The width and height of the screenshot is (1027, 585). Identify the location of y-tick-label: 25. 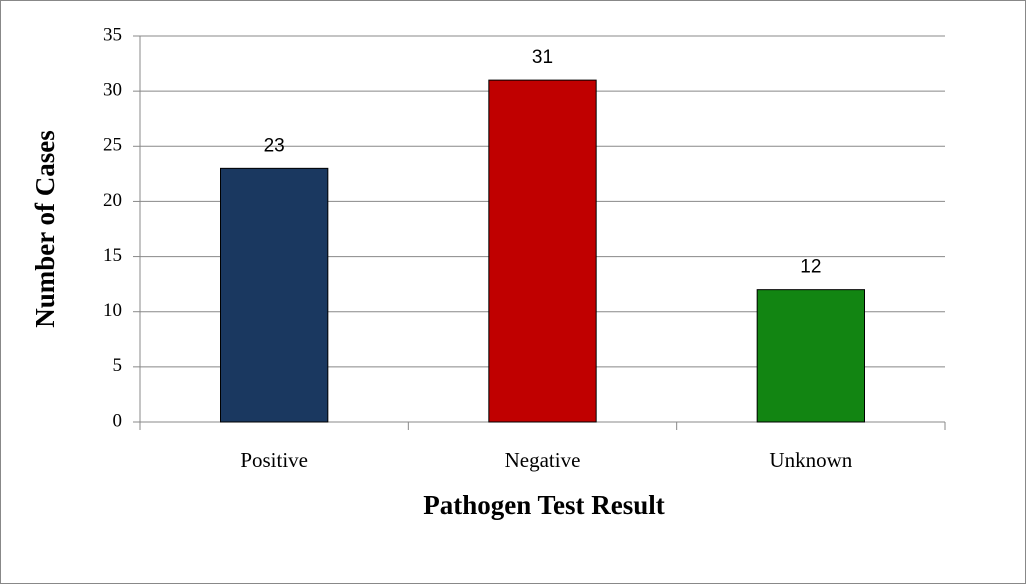
(112, 145).